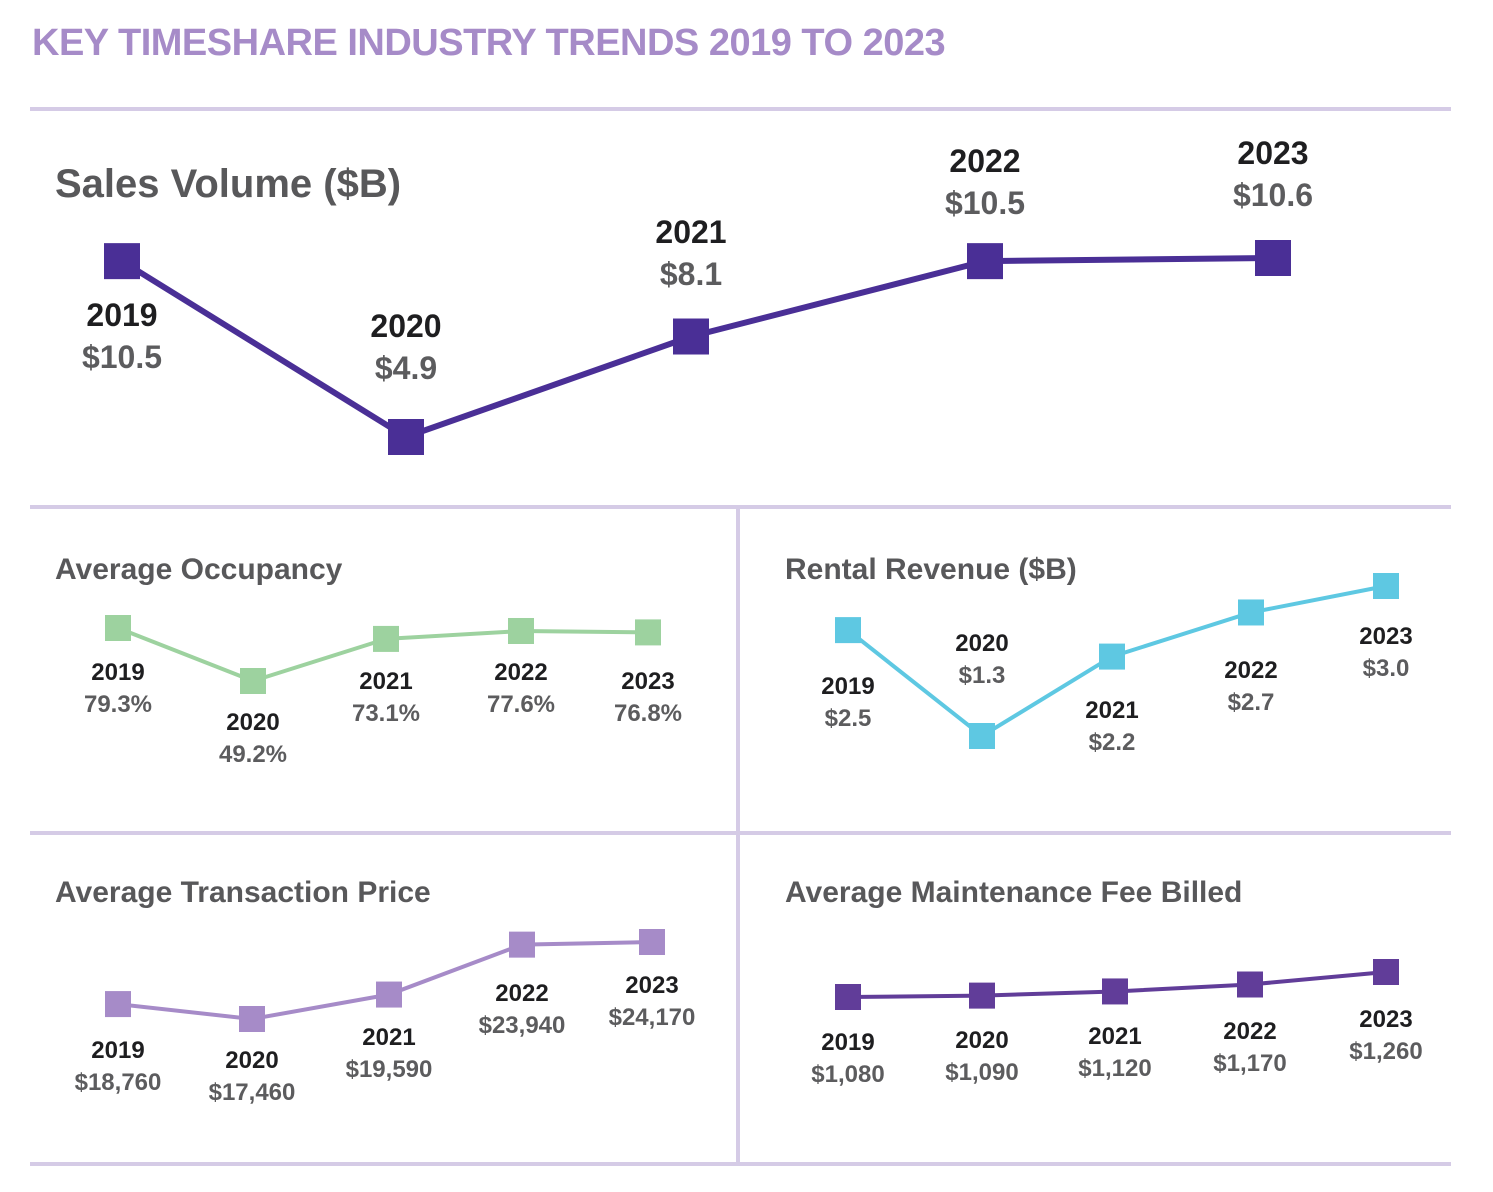 The height and width of the screenshot is (1192, 1493). What do you see at coordinates (118, 704) in the screenshot?
I see `value-label: 79.3%` at bounding box center [118, 704].